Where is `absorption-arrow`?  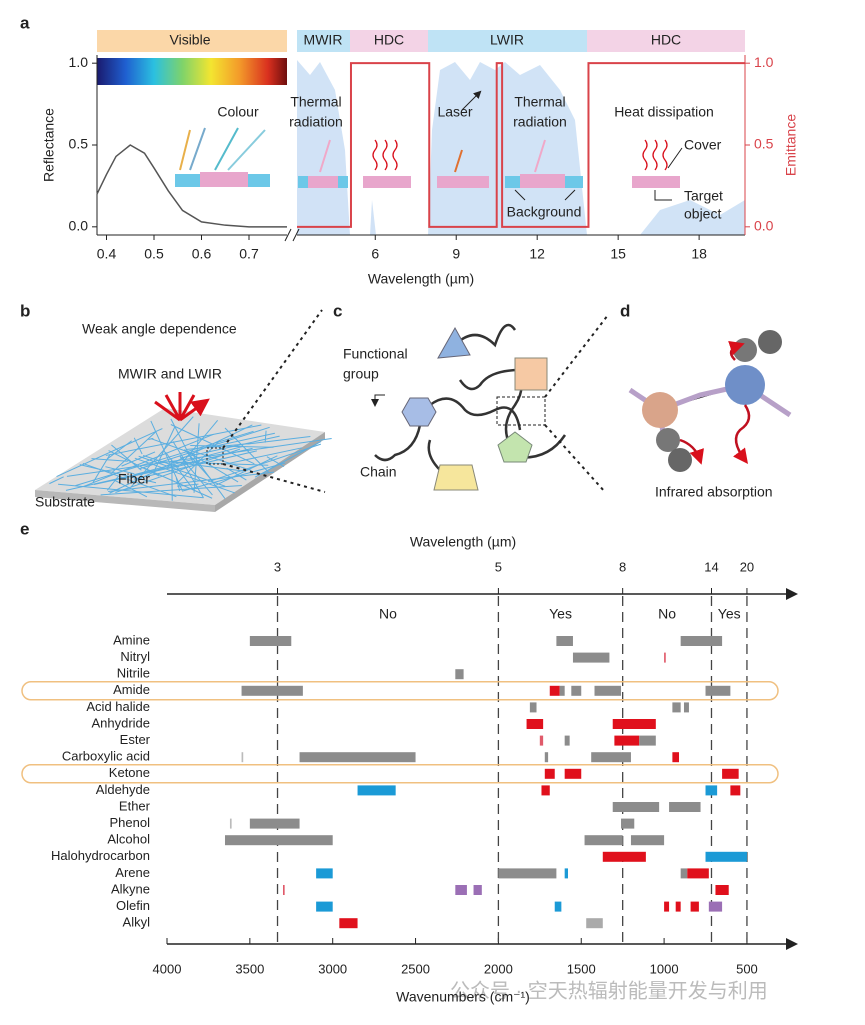 absorption-arrow is located at coordinates (742, 434).